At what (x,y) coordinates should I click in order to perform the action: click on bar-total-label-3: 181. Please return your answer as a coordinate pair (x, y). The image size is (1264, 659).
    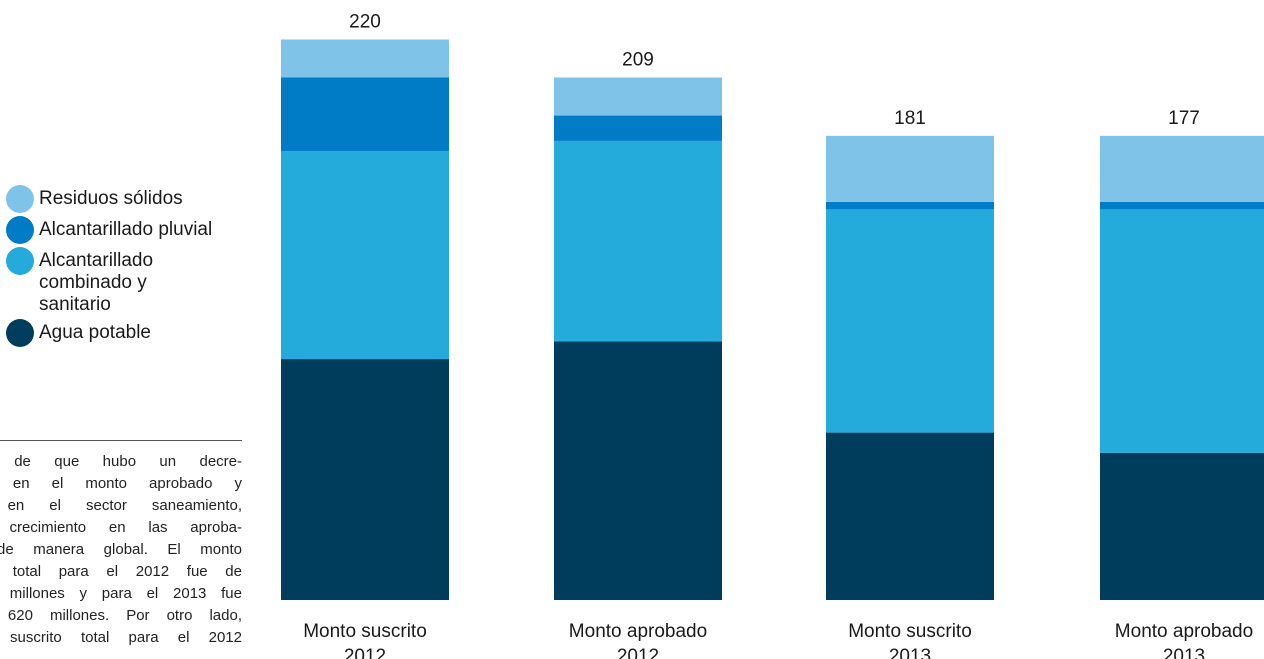
    Looking at the image, I should click on (910, 118).